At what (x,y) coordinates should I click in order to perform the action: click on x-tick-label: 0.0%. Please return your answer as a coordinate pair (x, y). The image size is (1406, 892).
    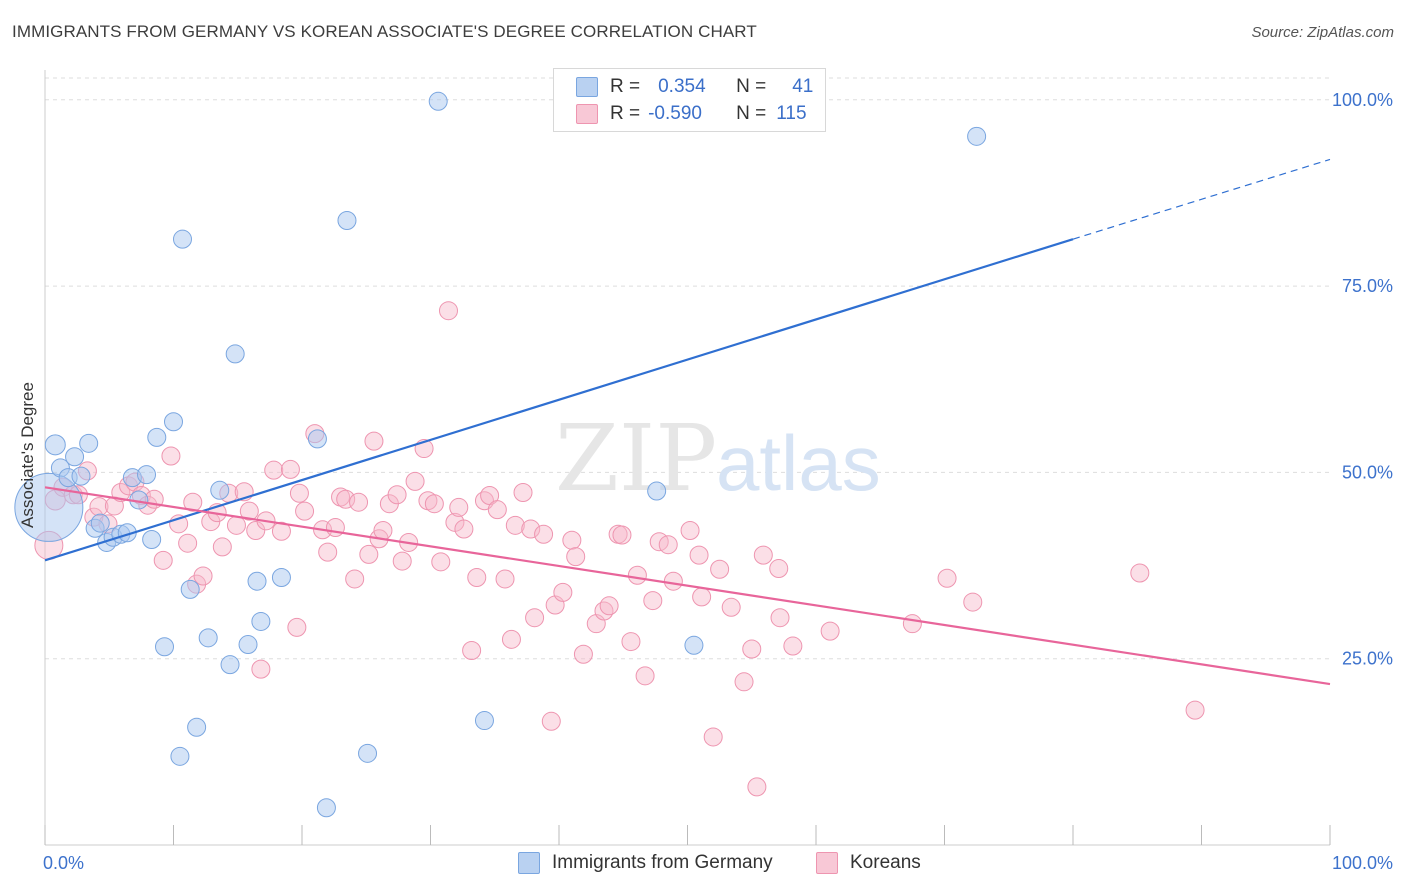
    Looking at the image, I should click on (63, 863).